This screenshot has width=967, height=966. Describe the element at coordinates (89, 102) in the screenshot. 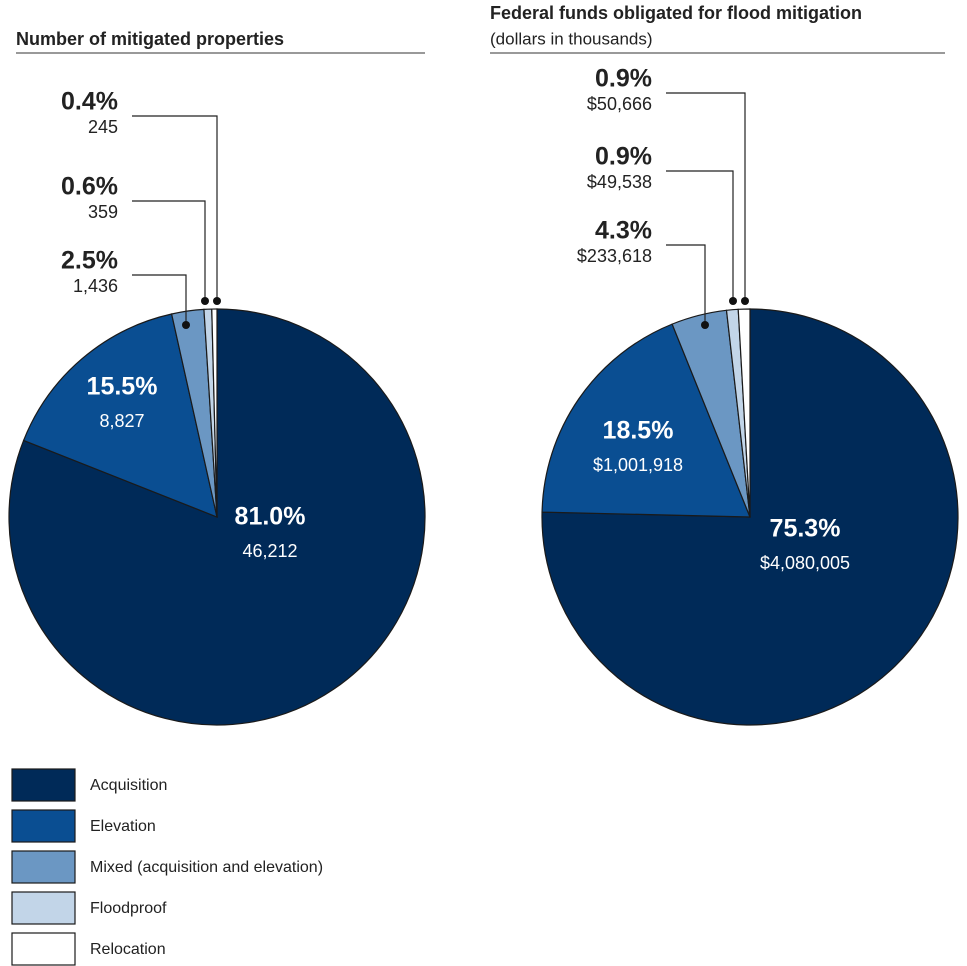

I see `value-label: 0.4%` at that location.